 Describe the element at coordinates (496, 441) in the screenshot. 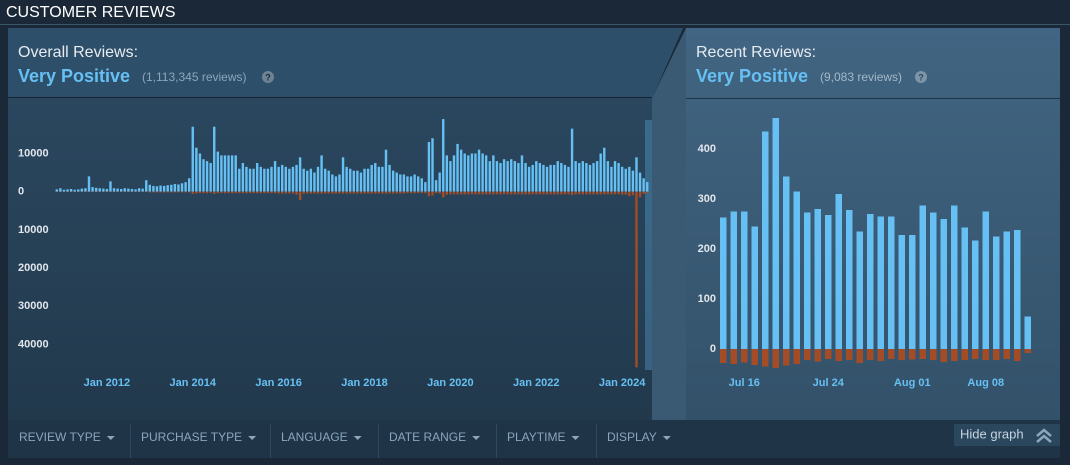

I see `filter-divider` at that location.